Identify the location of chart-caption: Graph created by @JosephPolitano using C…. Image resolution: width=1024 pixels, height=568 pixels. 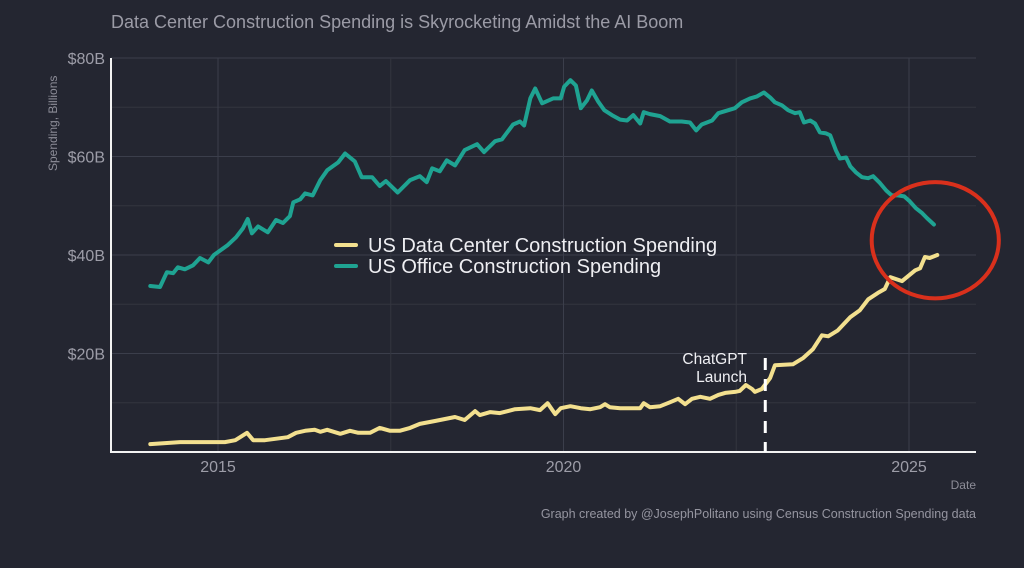
(758, 514).